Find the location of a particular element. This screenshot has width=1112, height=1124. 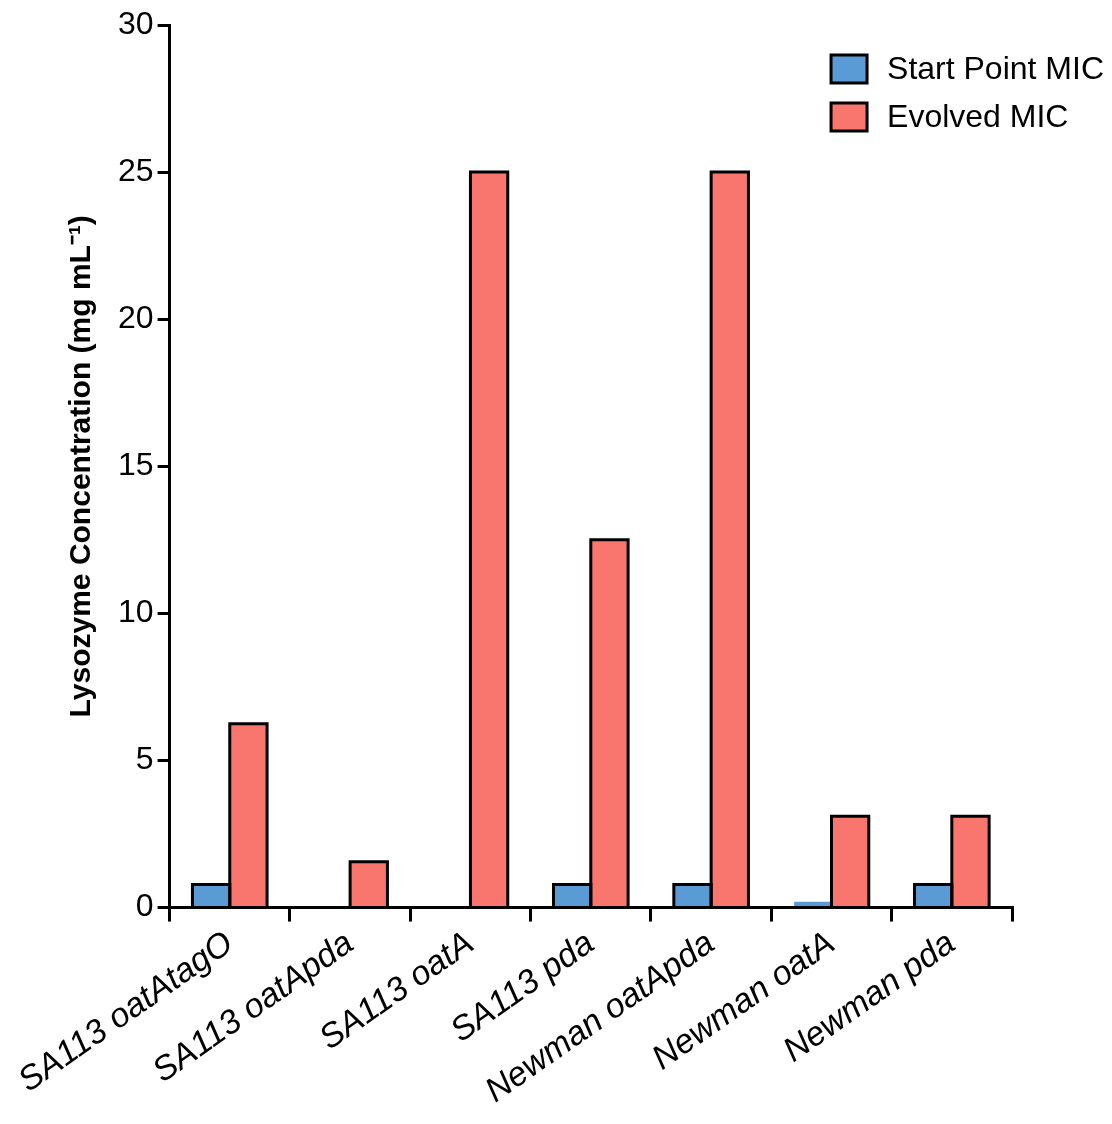

y-tick-label: 10 is located at coordinates (136, 611).